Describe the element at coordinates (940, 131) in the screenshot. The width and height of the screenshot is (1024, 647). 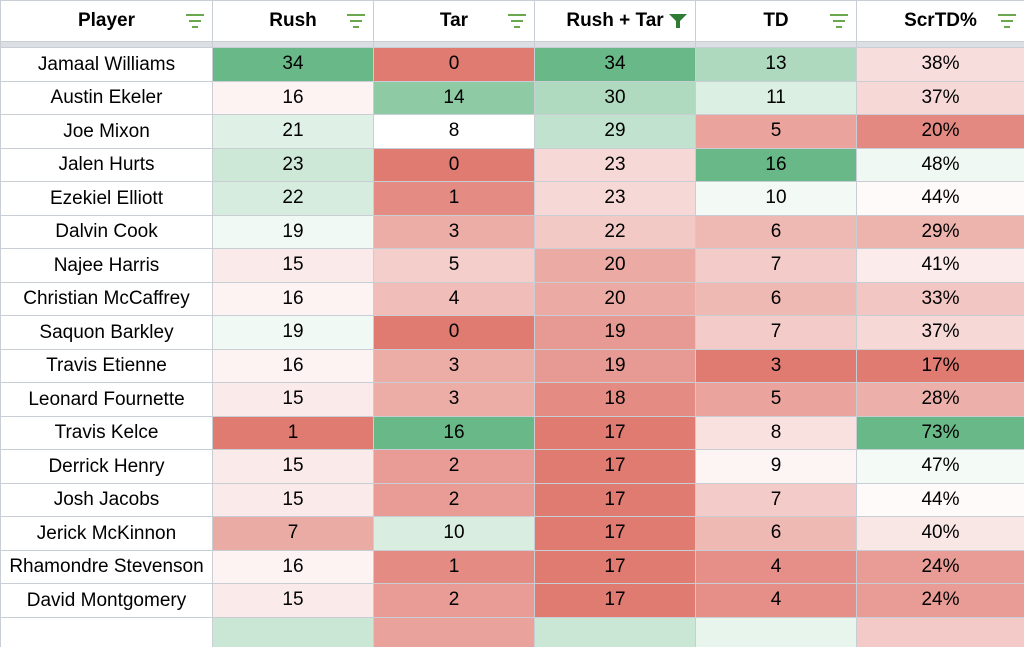
I see `cell-scrtd-pct: 20%` at that location.